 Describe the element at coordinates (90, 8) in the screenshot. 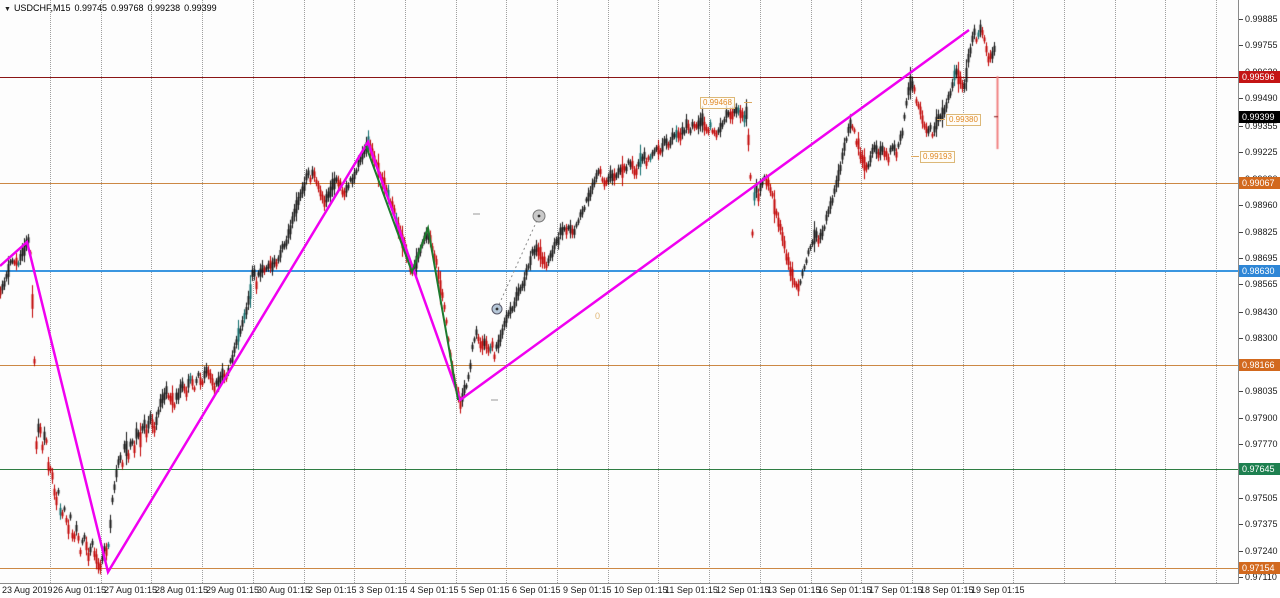

I see `bar-open: 0.99745` at that location.